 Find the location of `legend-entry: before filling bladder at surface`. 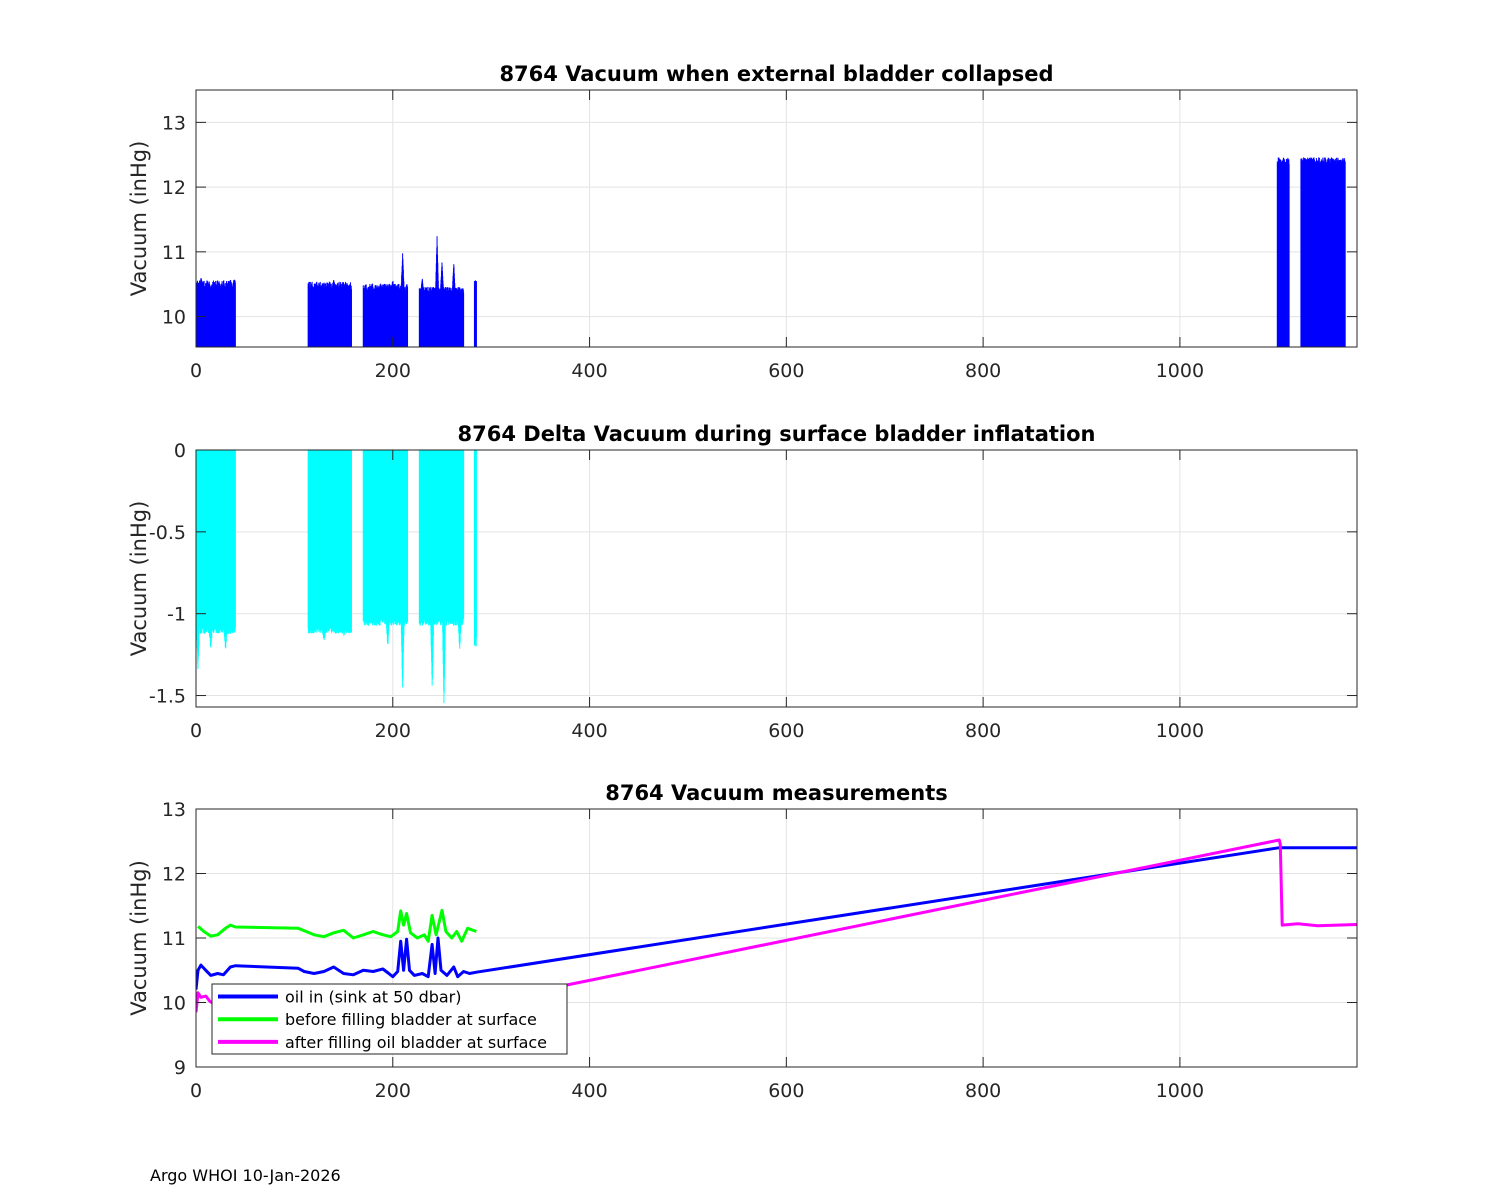

legend-entry: before filling bladder at surface is located at coordinates (411, 1019).